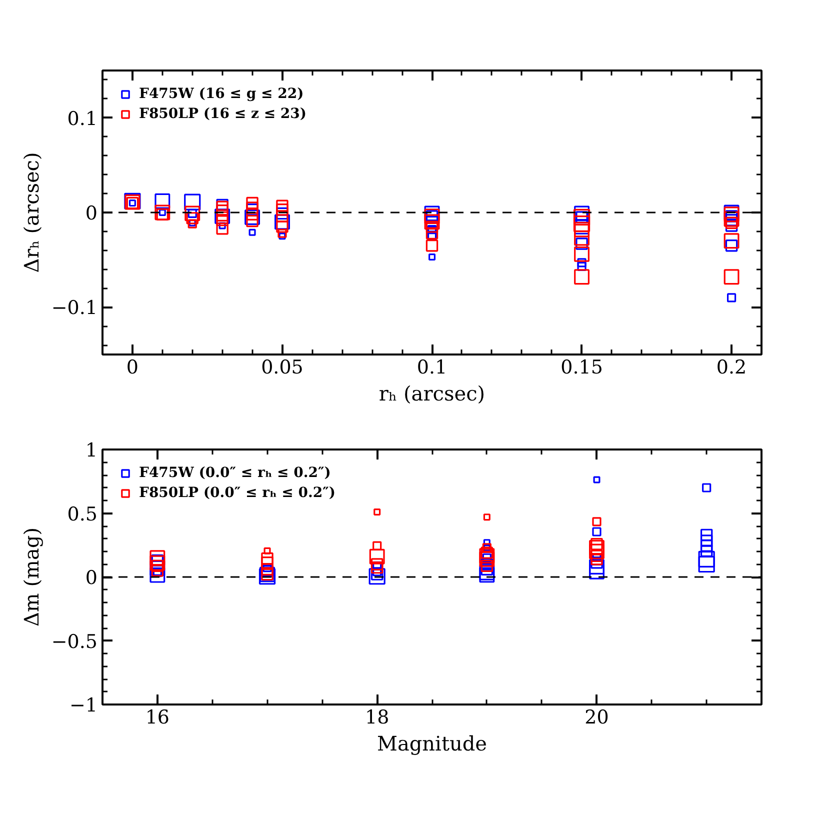  What do you see at coordinates (132, 367) in the screenshot?
I see `x-tick-label: 0` at bounding box center [132, 367].